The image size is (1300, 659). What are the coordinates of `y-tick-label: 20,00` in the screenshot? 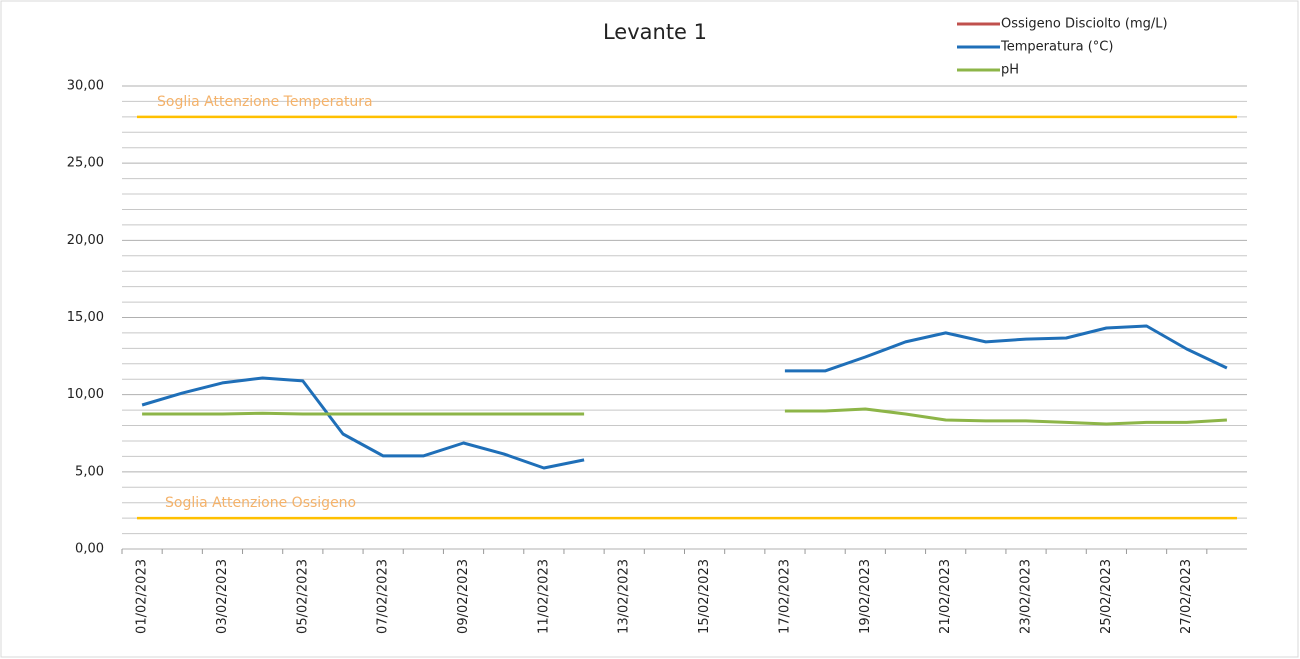 It's located at (85, 240).